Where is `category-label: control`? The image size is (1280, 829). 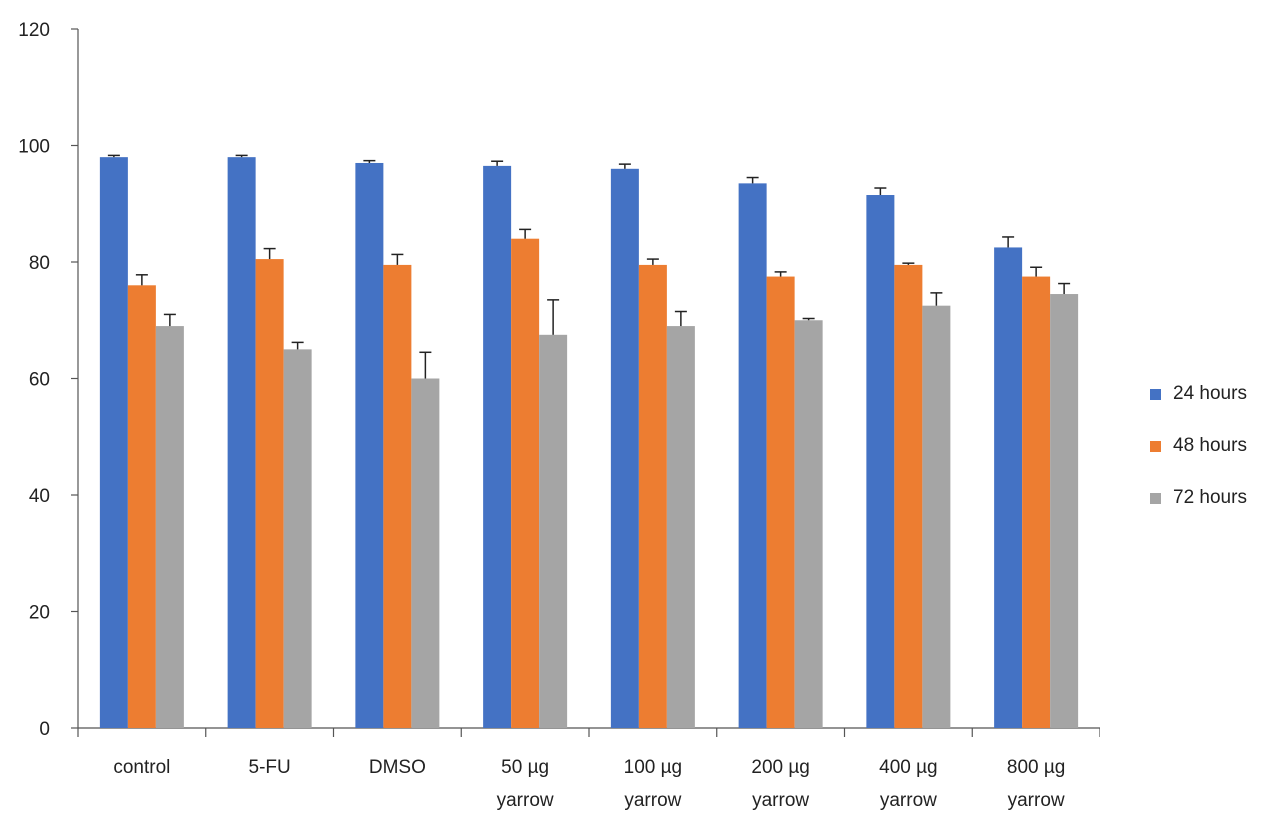
category-label: control is located at coordinates (141, 767).